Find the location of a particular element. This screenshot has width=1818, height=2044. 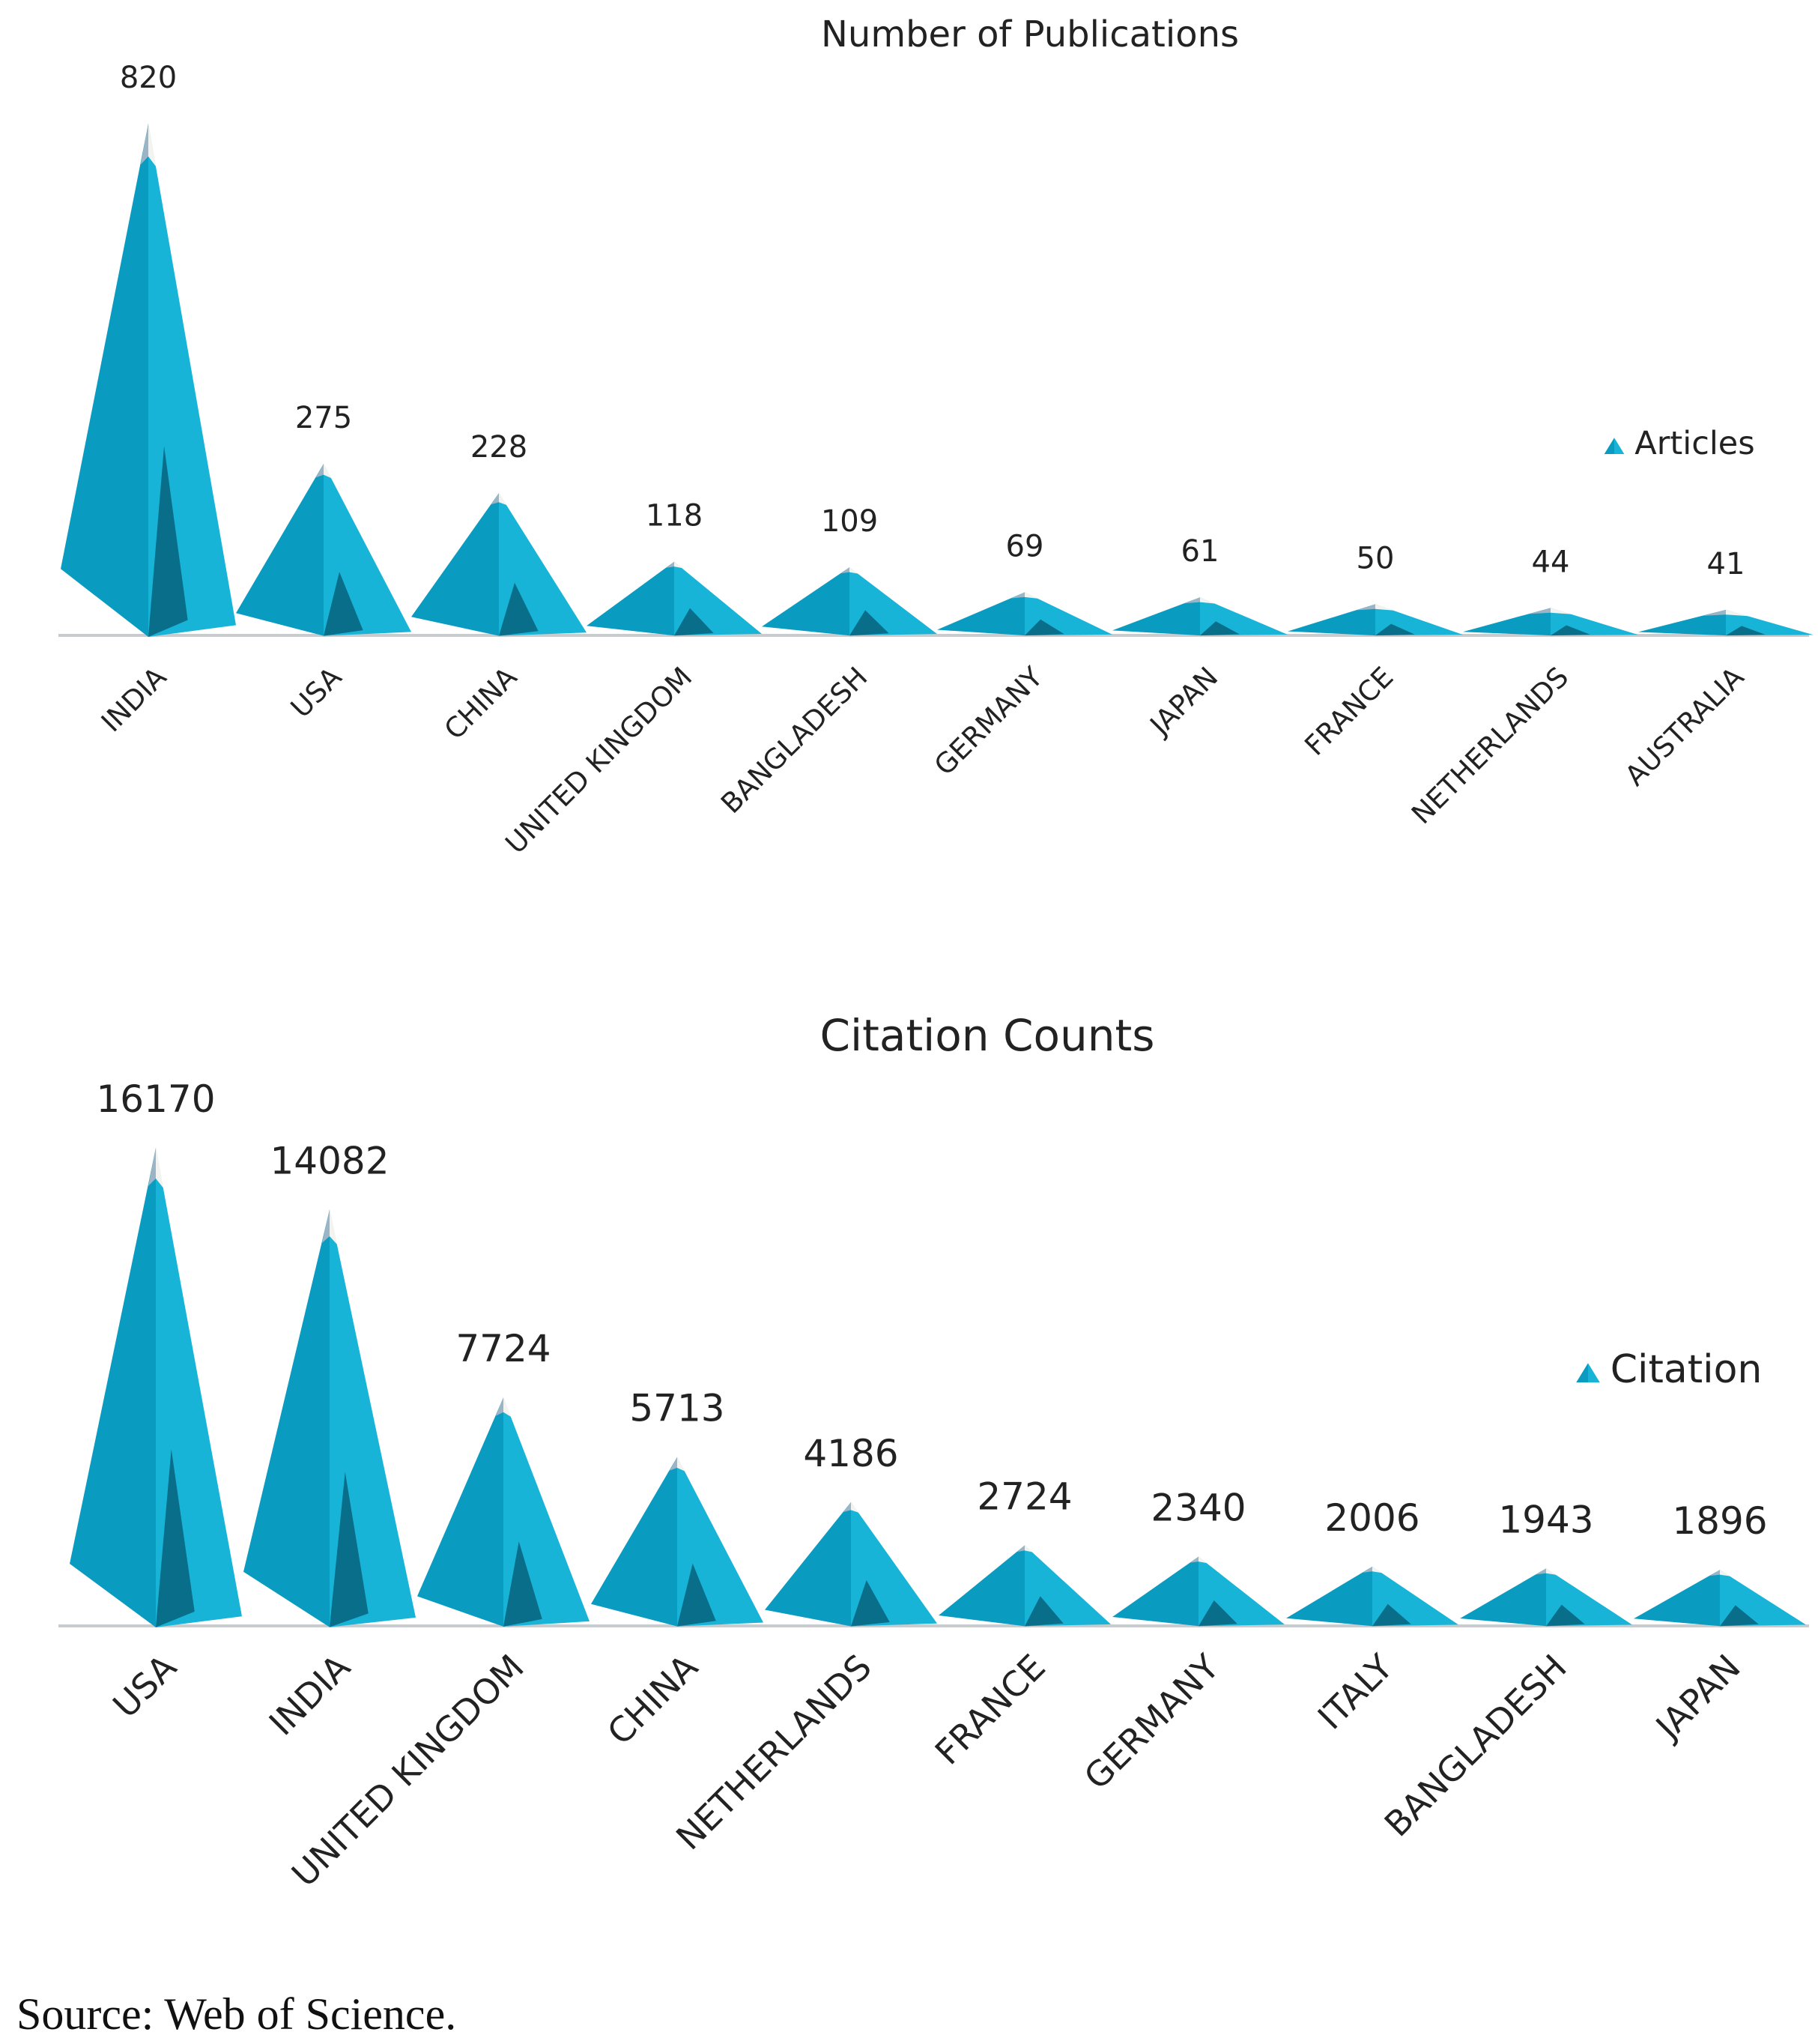

chart-title: Number of Publications is located at coordinates (1030, 34).